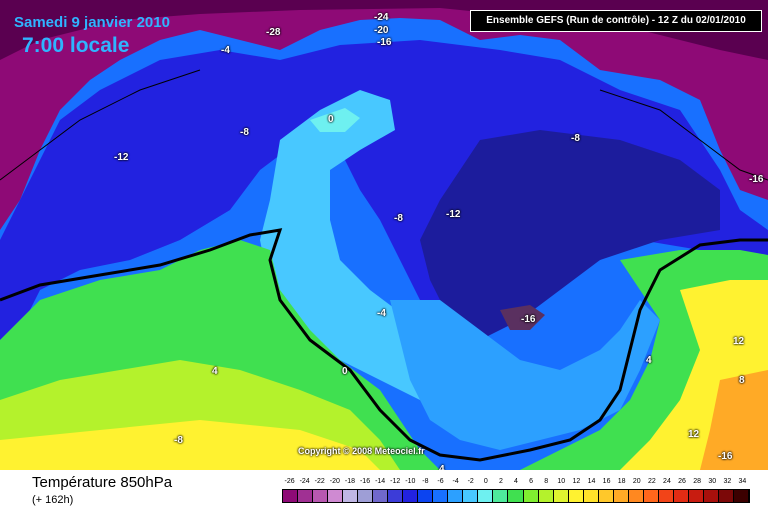 Image resolution: width=768 pixels, height=512 pixels. Describe the element at coordinates (727, 481) in the screenshot. I see `scale-label: 32` at that location.